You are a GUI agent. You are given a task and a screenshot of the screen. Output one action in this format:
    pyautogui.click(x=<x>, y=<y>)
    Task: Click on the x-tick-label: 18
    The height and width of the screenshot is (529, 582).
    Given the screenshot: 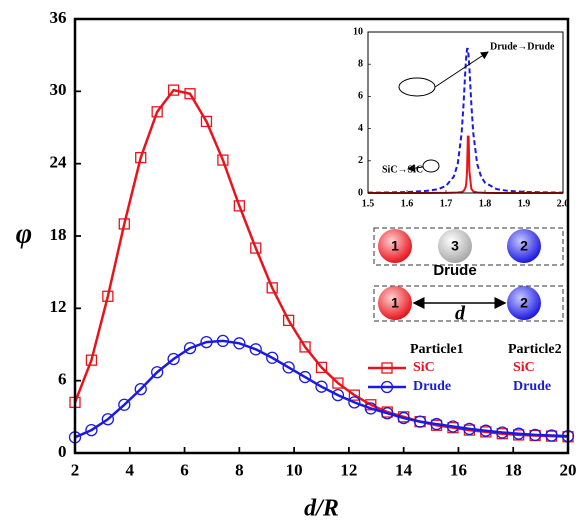 What is the action you would take?
    pyautogui.click(x=513, y=470)
    